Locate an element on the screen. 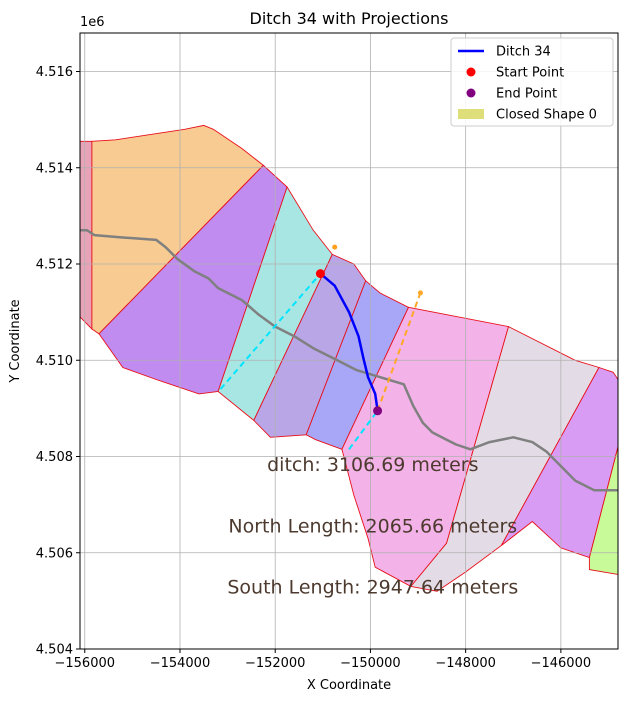 This screenshot has height=701, width=626. projection-start-line is located at coordinates (270, 331).